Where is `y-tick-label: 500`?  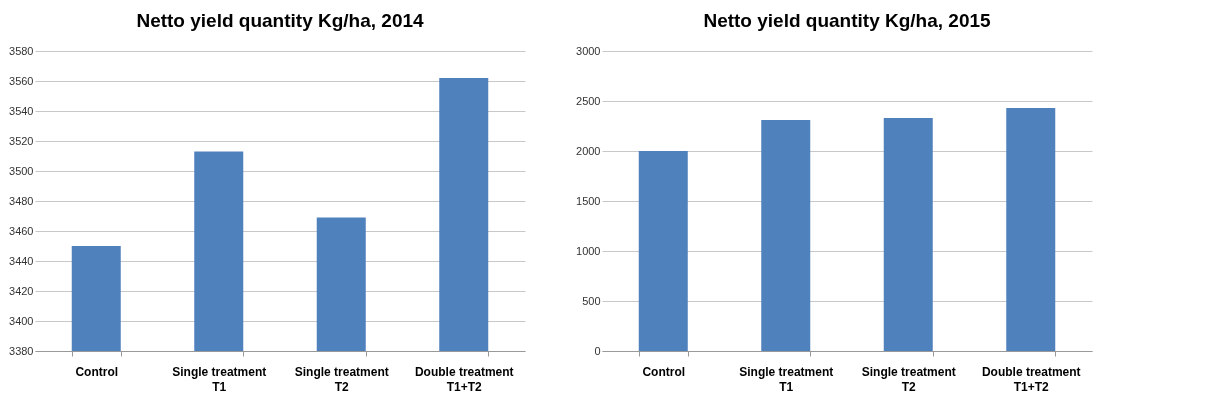
y-tick-label: 500 is located at coordinates (591, 300).